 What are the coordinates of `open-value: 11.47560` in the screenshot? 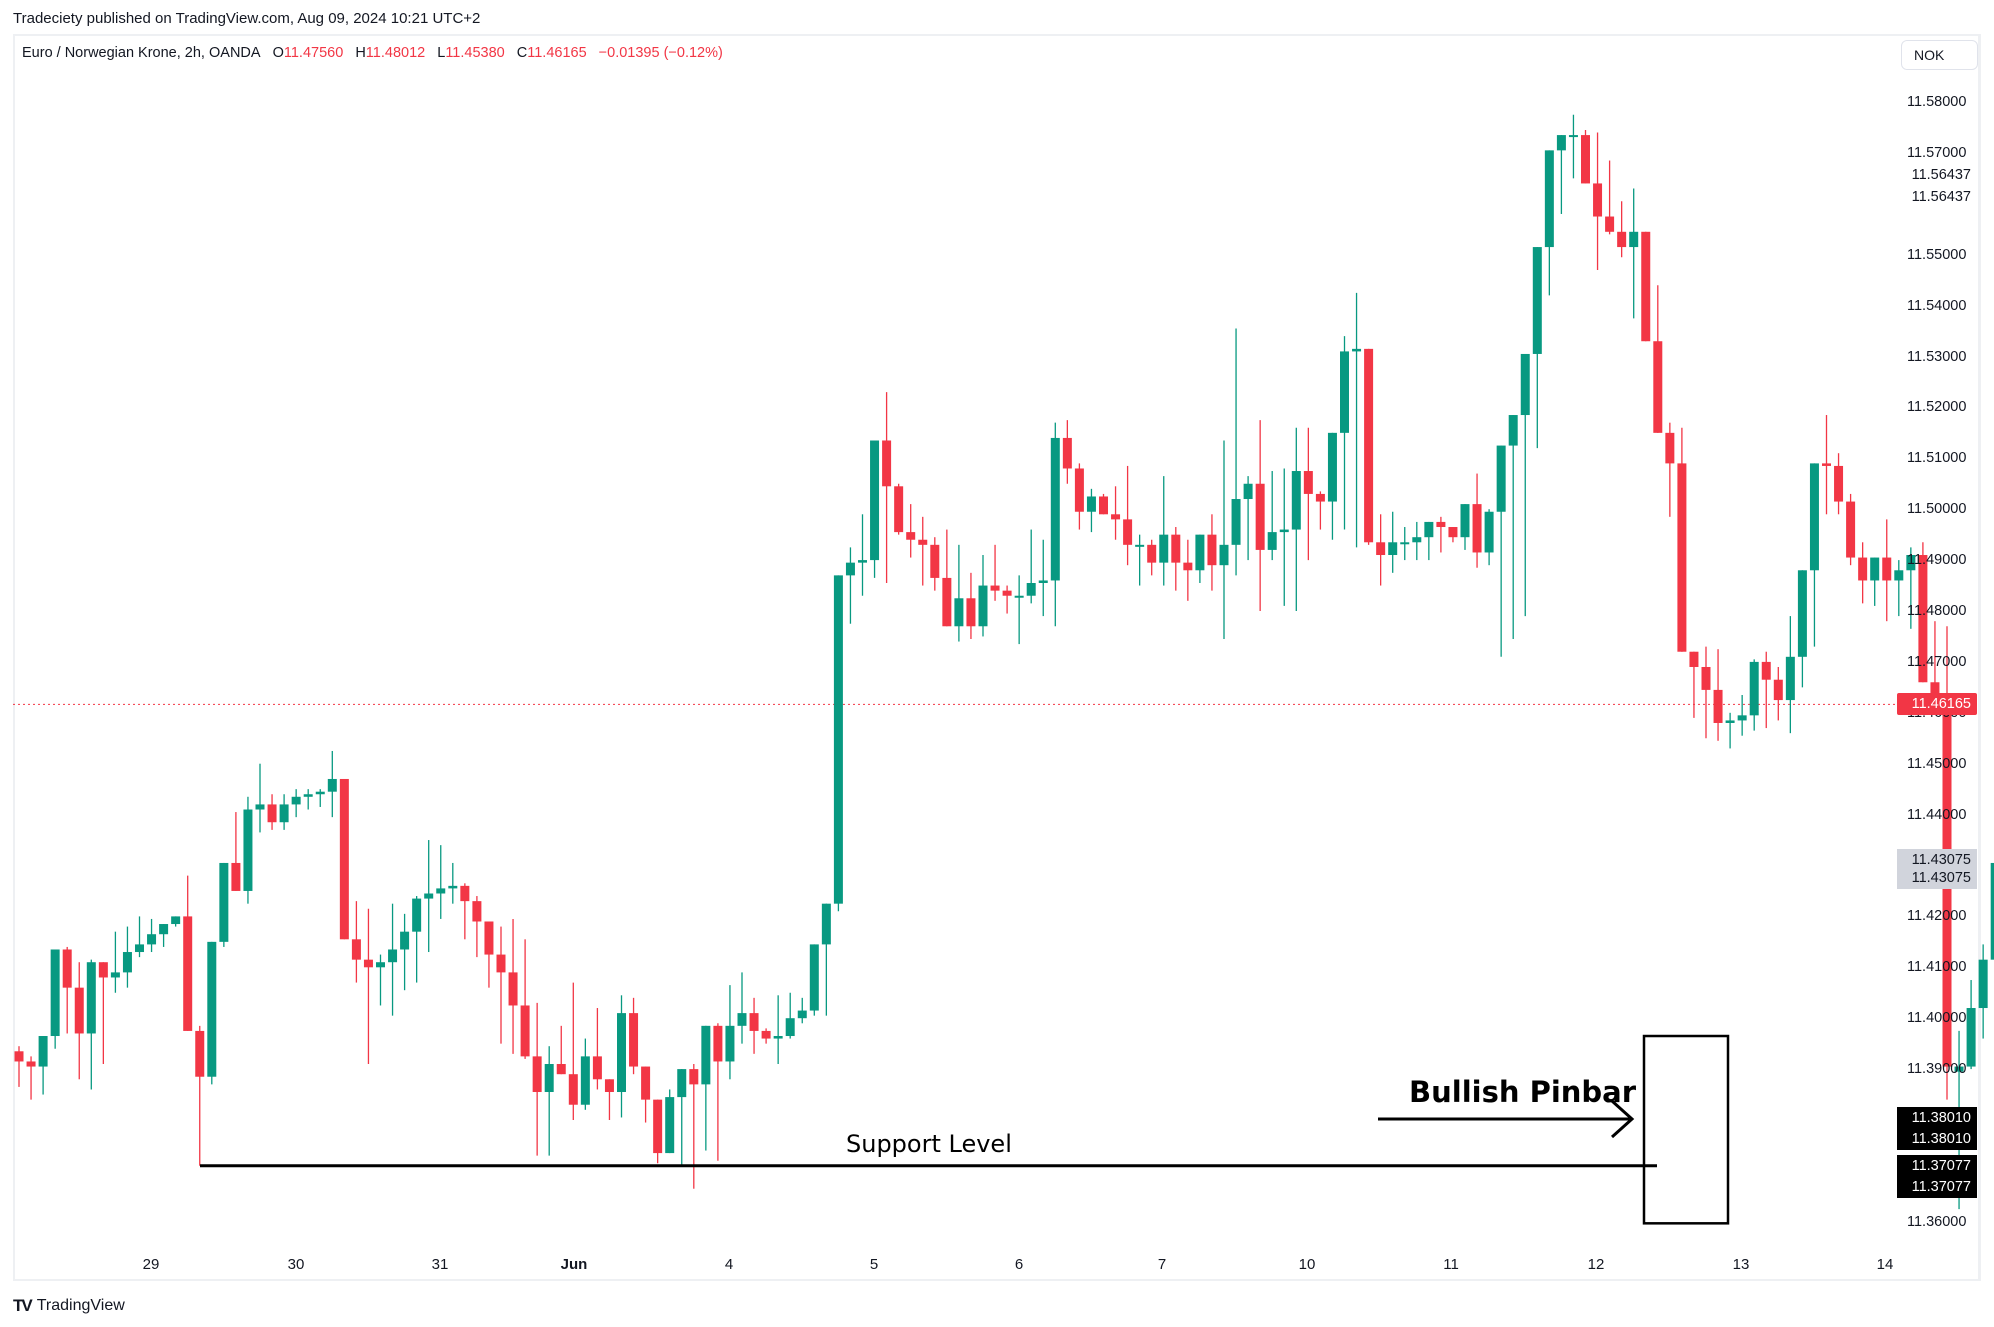 It's located at (313, 53).